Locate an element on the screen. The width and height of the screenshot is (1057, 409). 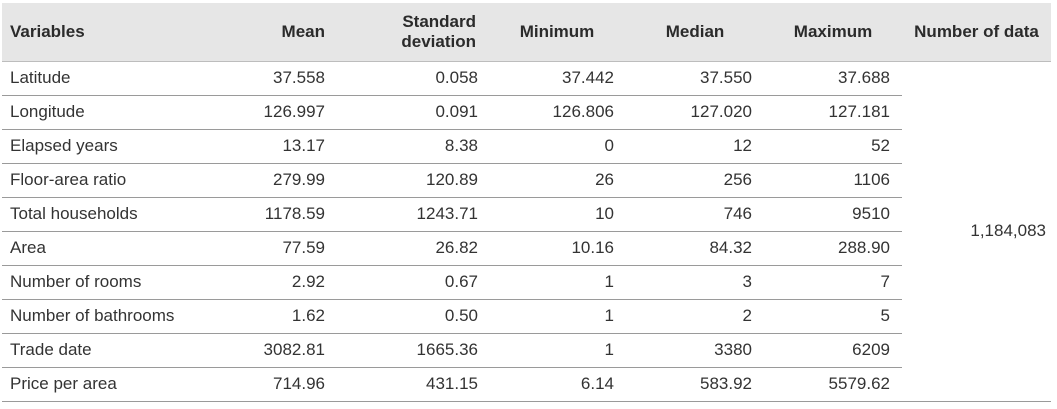
cell-median: 256 is located at coordinates (695, 180).